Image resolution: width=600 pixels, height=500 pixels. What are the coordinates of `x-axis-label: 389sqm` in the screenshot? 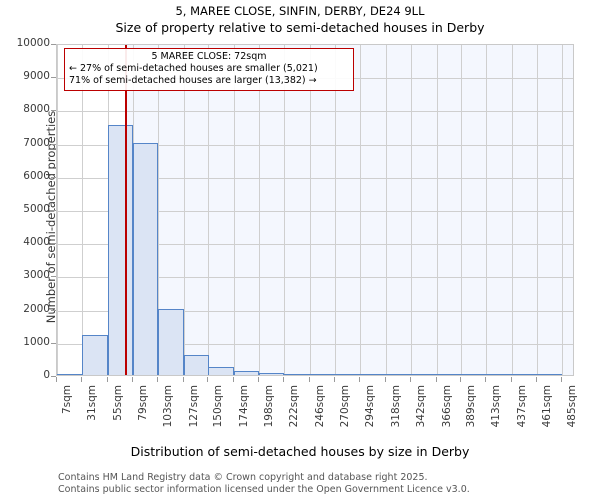 It's located at (470, 406).